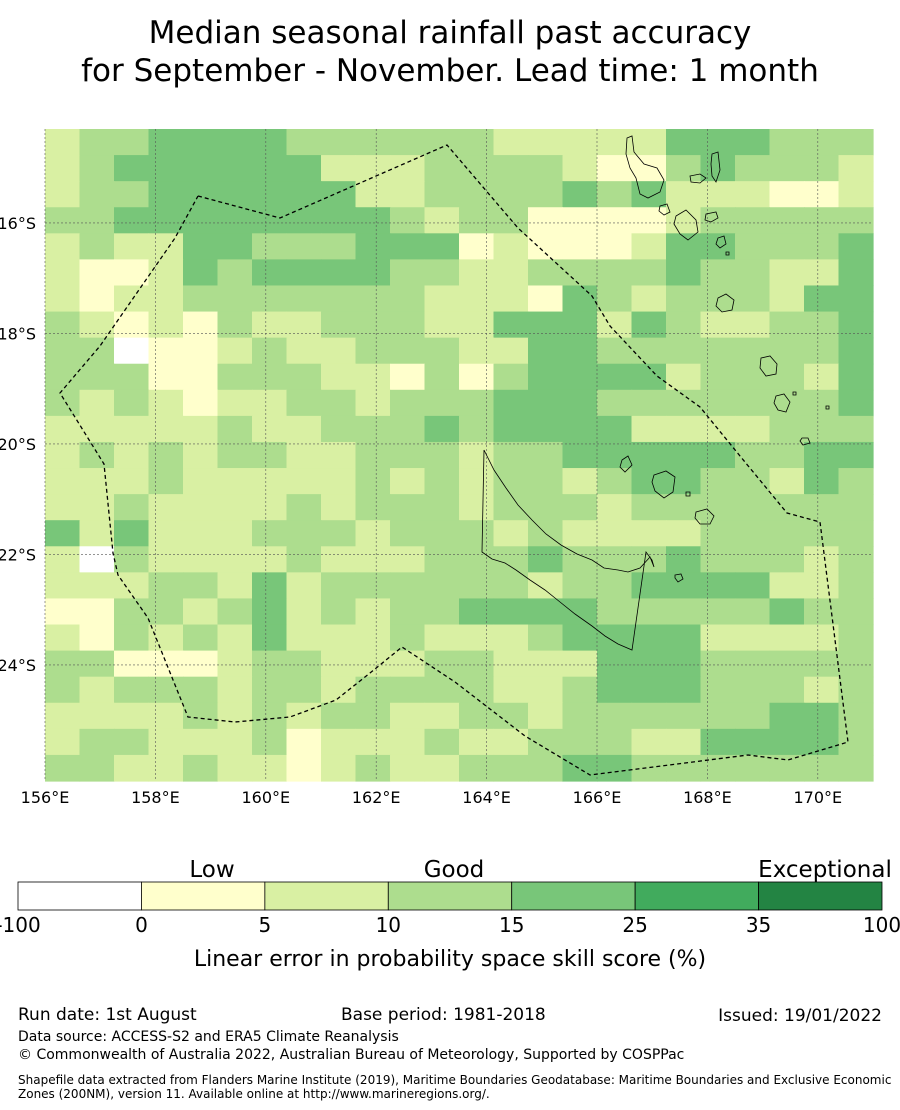 The image size is (900, 1110). Describe the element at coordinates (704, 516) in the screenshot. I see `coastline-mare` at that location.